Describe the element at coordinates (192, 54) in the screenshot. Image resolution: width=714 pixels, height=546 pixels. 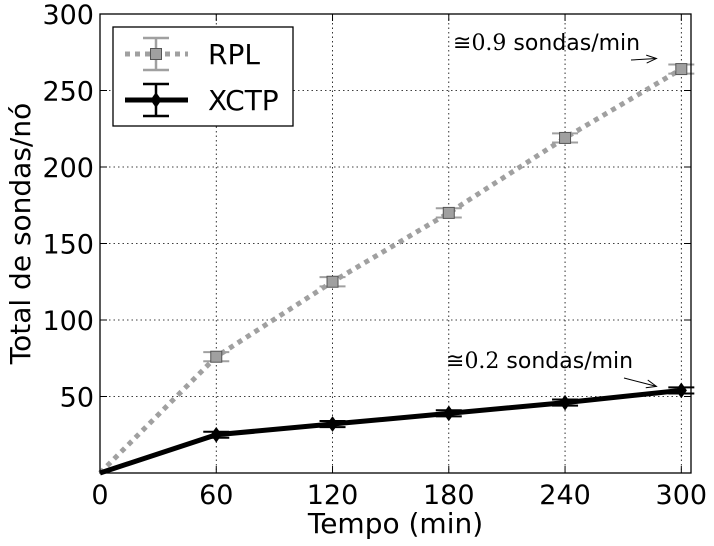
I see `legend-entry-rpl: RPL` at that location.